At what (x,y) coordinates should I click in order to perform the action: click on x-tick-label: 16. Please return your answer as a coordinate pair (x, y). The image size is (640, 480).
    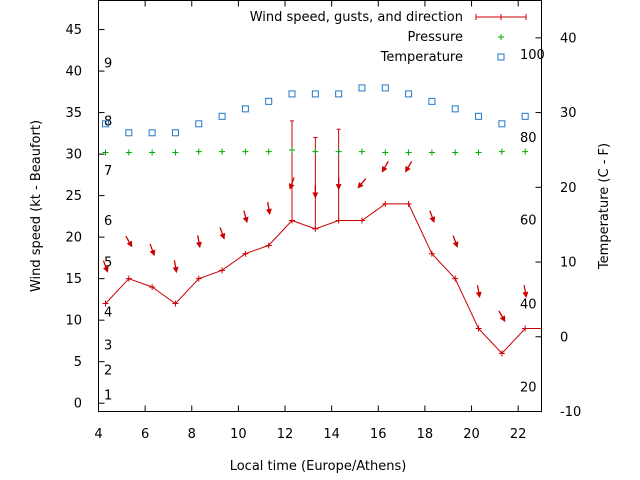
    Looking at the image, I should click on (378, 434).